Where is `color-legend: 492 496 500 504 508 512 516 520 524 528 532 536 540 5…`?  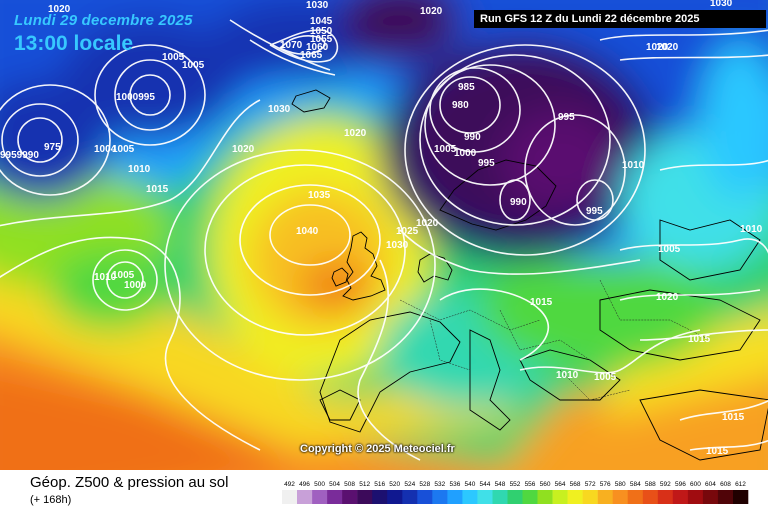
color-legend: 492 496 500 504 508 512 516 520 524 528 532 536 540 5… is located at coordinates (515, 492).